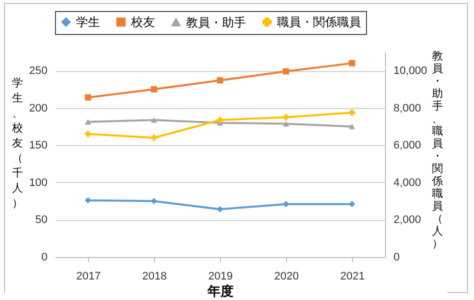 The image size is (474, 300). I want to click on x-tick-label: 2017, so click(88, 276).